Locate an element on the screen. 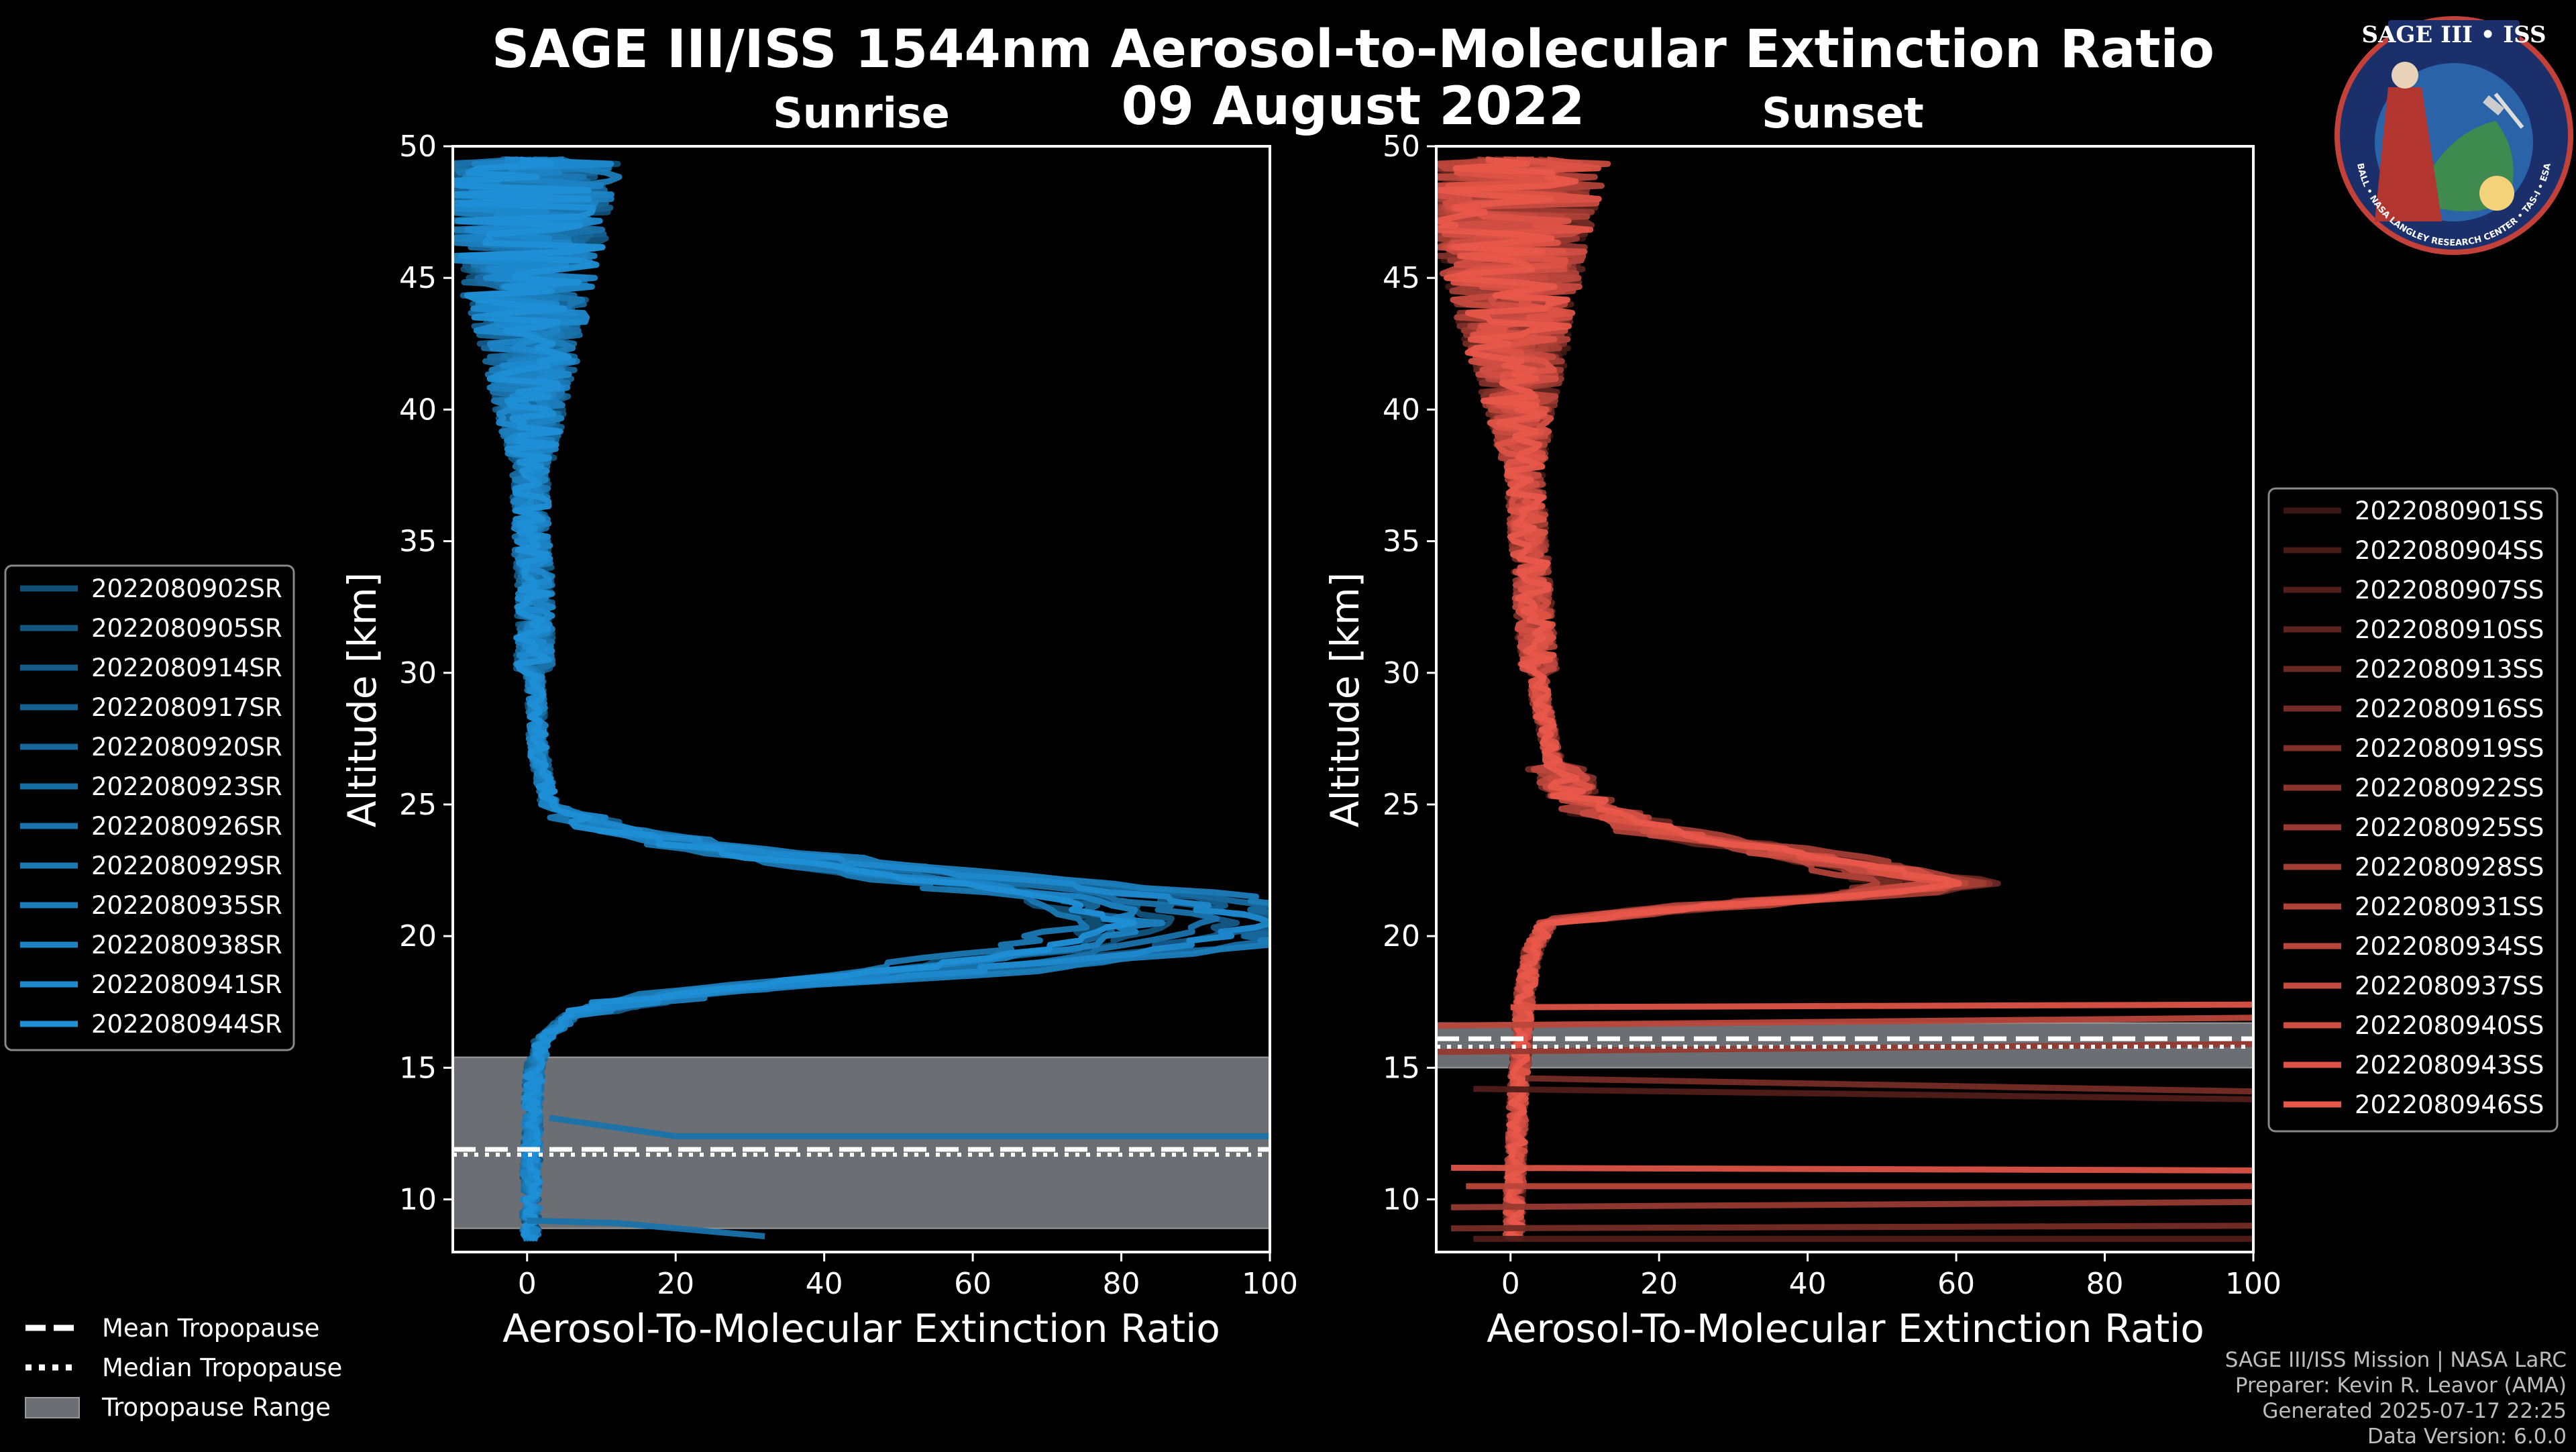 The width and height of the screenshot is (2576, 1452). sunset-legend-label: 2022080931SS is located at coordinates (2449, 907).